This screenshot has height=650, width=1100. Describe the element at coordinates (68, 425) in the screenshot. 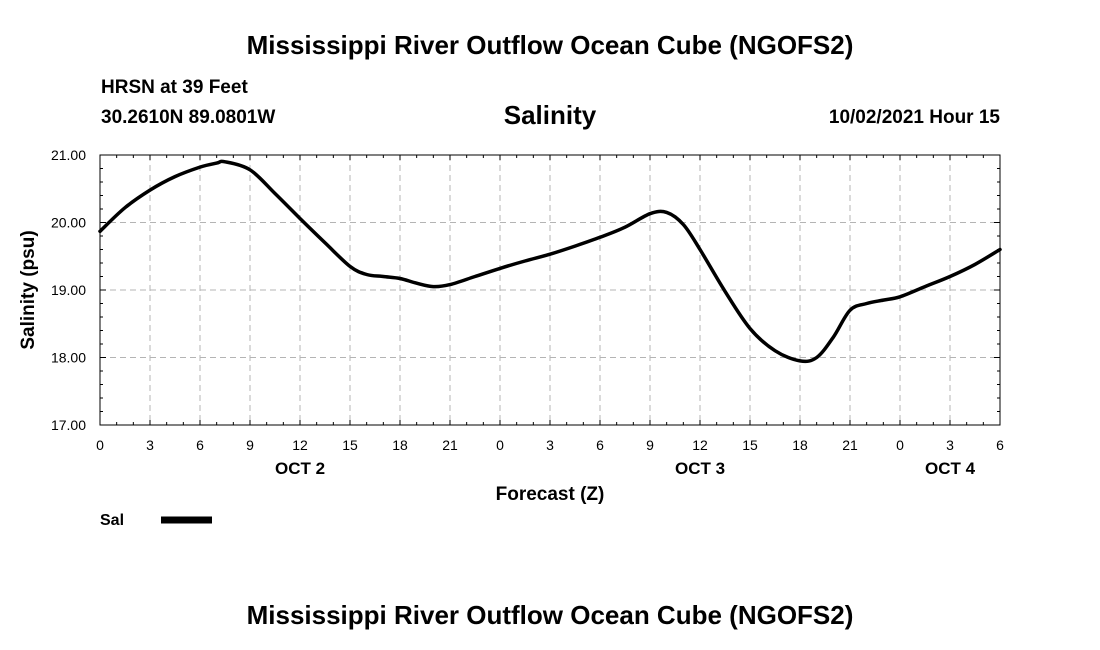

I see `y-tick-label: 17.00` at that location.